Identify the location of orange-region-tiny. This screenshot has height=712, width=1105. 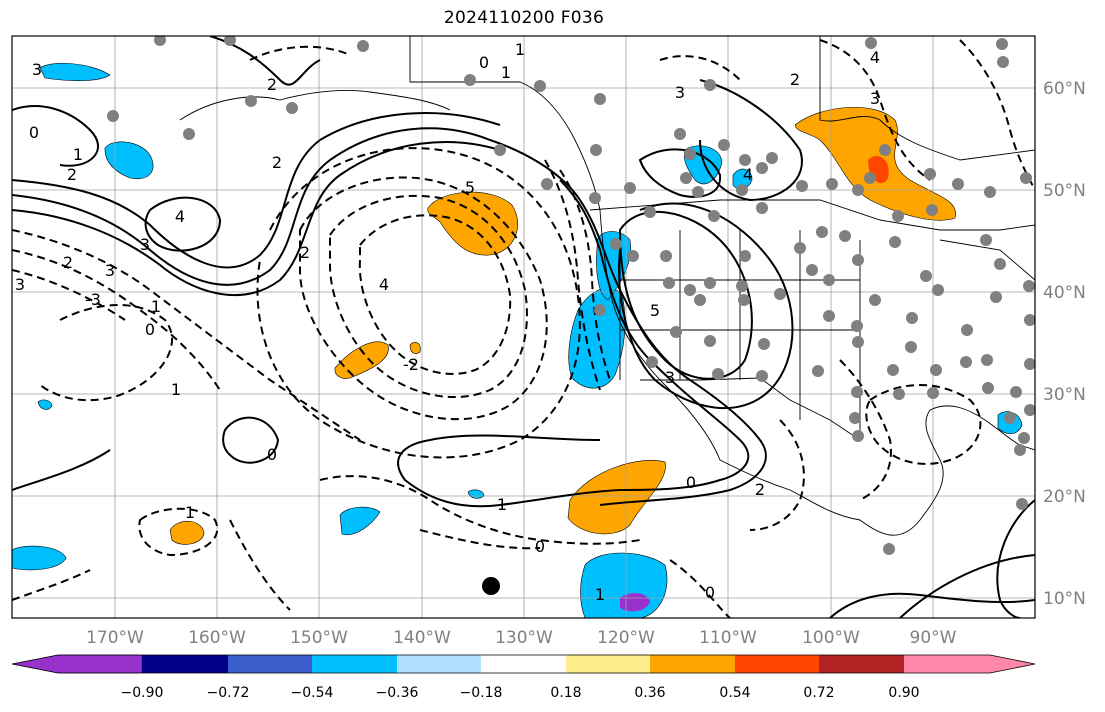
(415, 348).